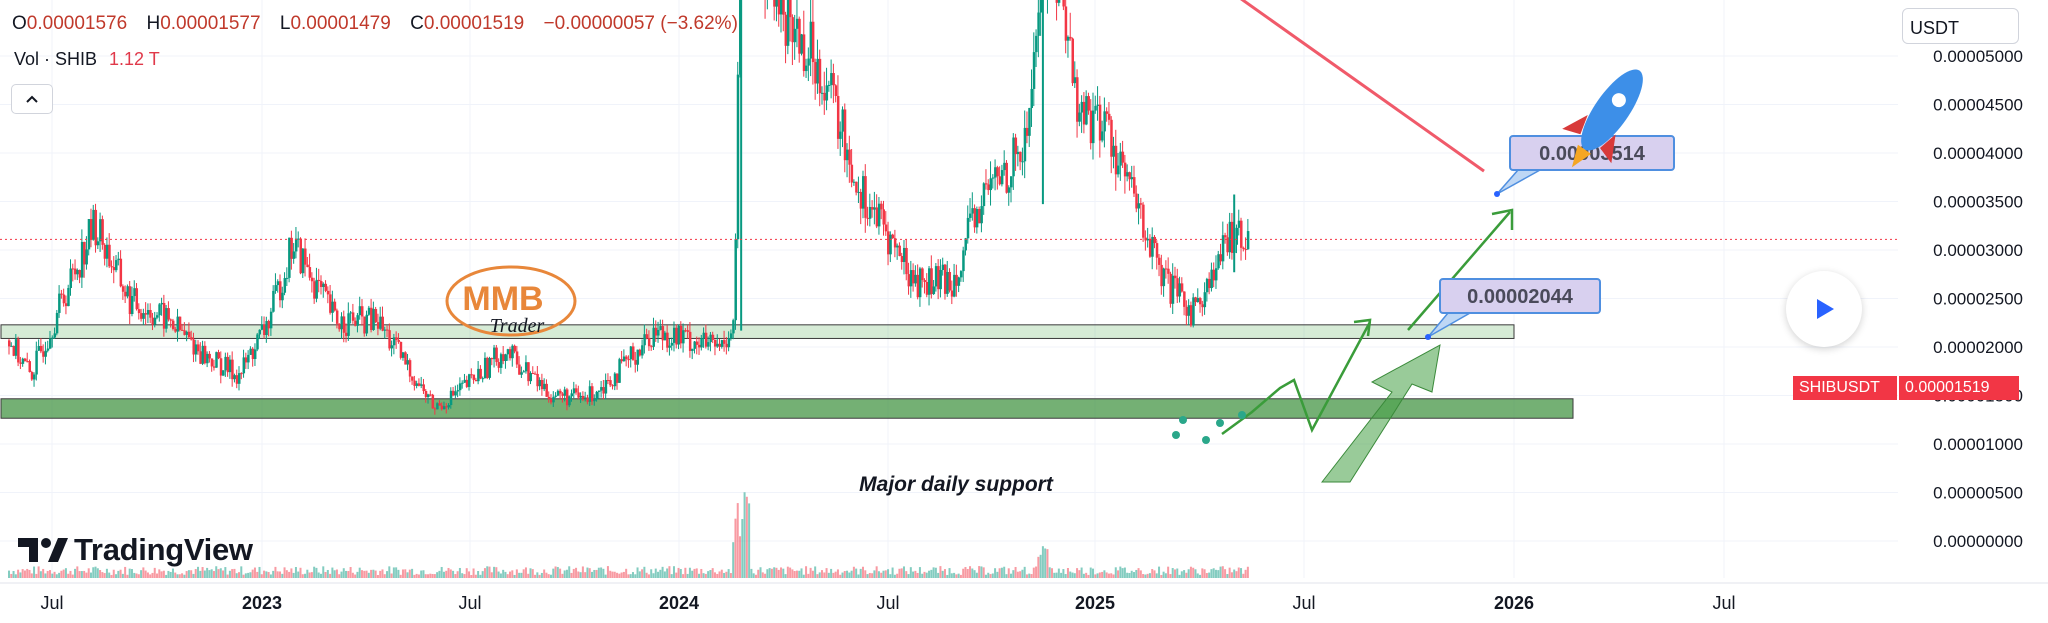  Describe the element at coordinates (1960, 26) in the screenshot. I see `currency-selector: USDT` at that location.